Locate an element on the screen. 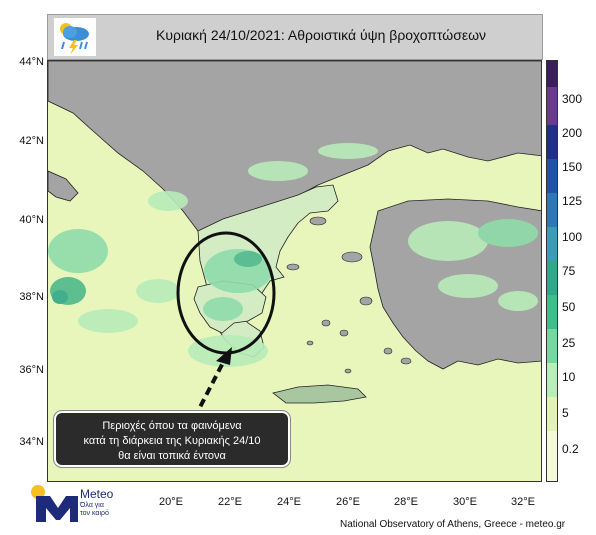 Image resolution: width=596 pixels, height=535 pixels. colorbar-label: 50 is located at coordinates (569, 307).